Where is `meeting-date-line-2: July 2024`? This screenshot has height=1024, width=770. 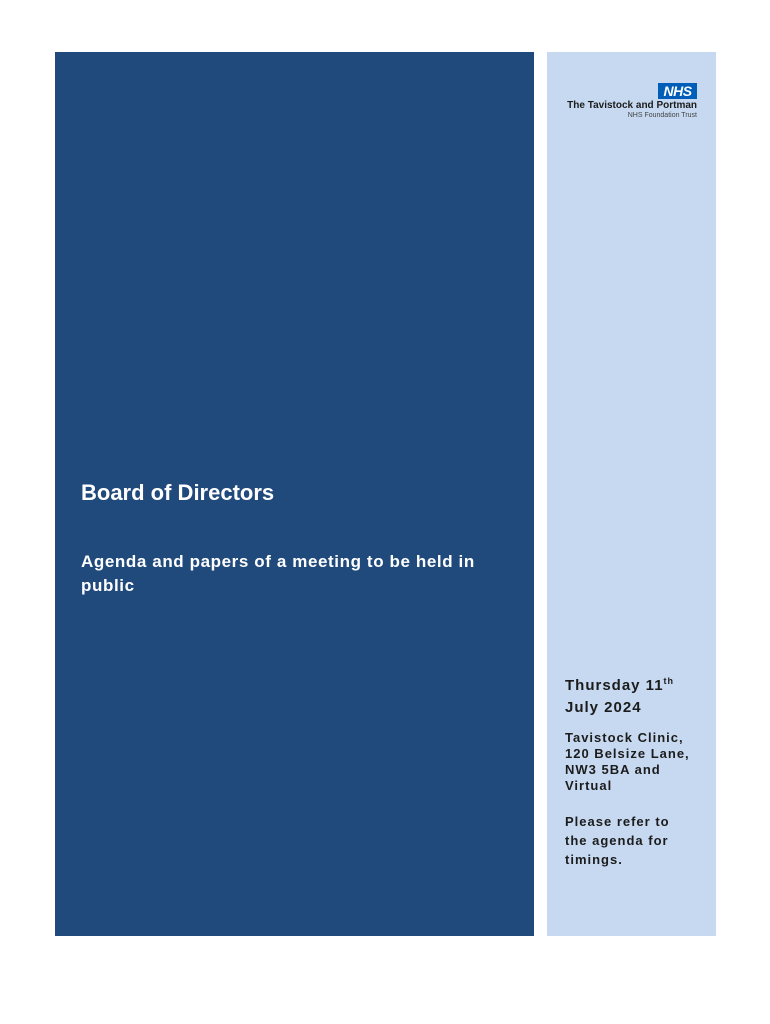
meeting-date-line-2: July 2024 is located at coordinates (603, 707).